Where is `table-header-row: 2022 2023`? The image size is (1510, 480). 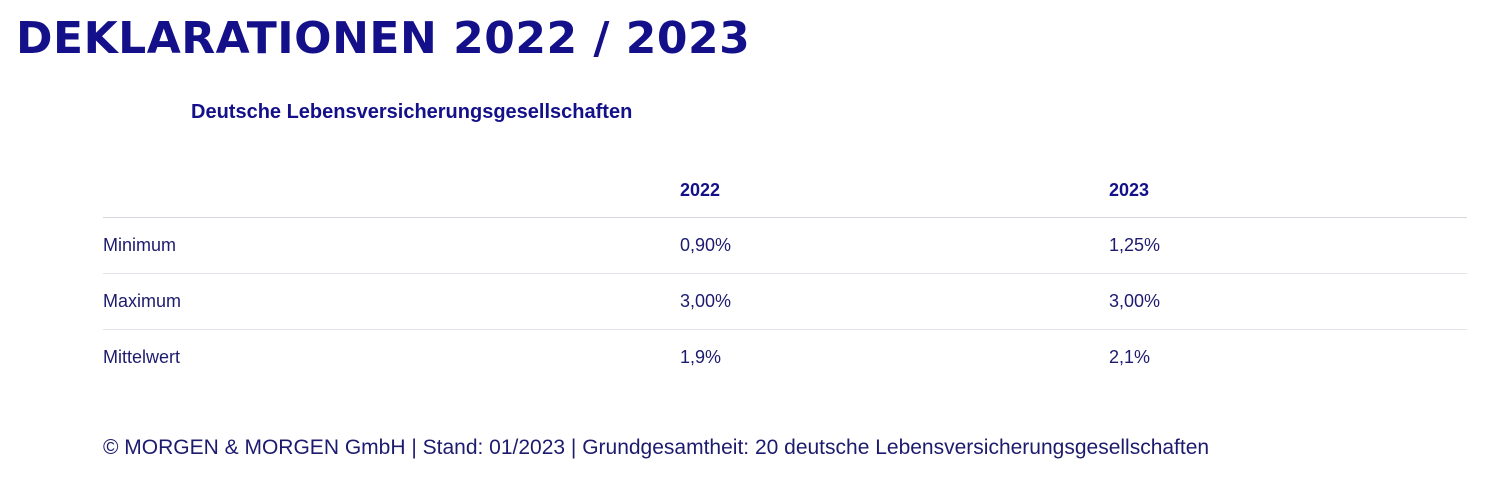 table-header-row: 2022 2023 is located at coordinates (785, 190).